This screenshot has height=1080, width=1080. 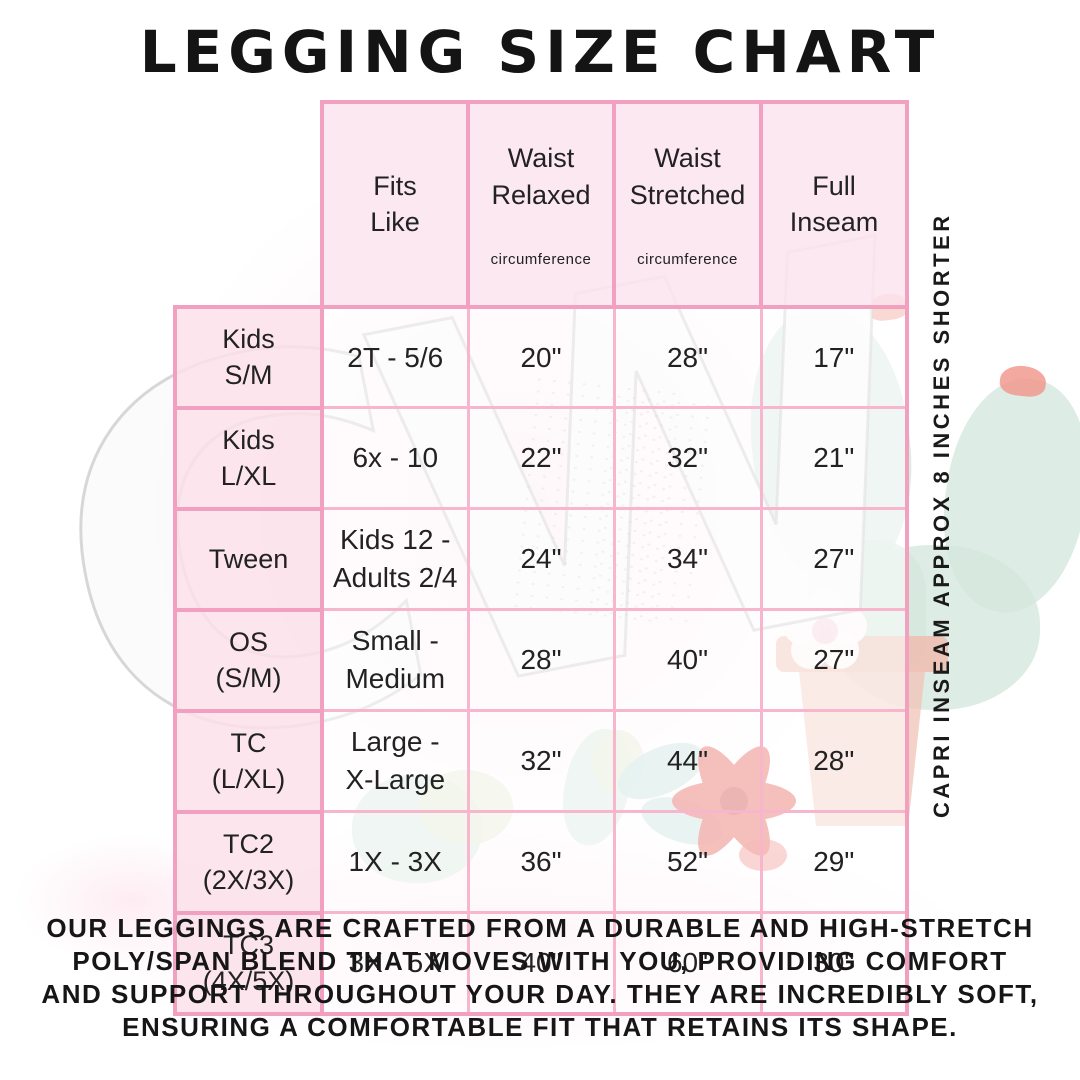 I want to click on column-header-label: Full Inseam, so click(x=834, y=204).